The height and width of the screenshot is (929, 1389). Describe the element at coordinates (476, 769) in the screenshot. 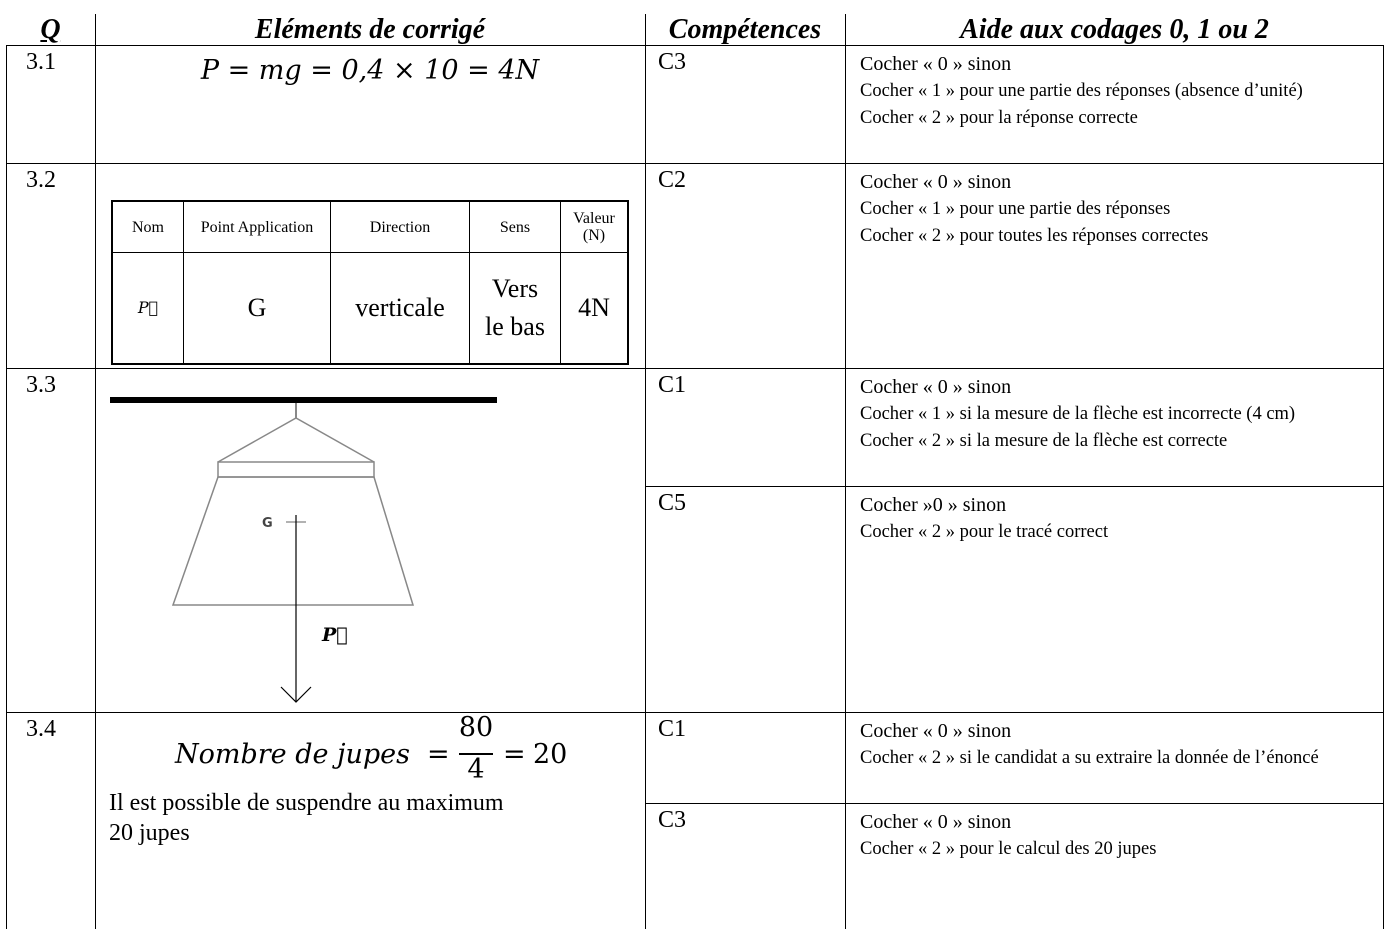

I see `denominator: 4` at that location.